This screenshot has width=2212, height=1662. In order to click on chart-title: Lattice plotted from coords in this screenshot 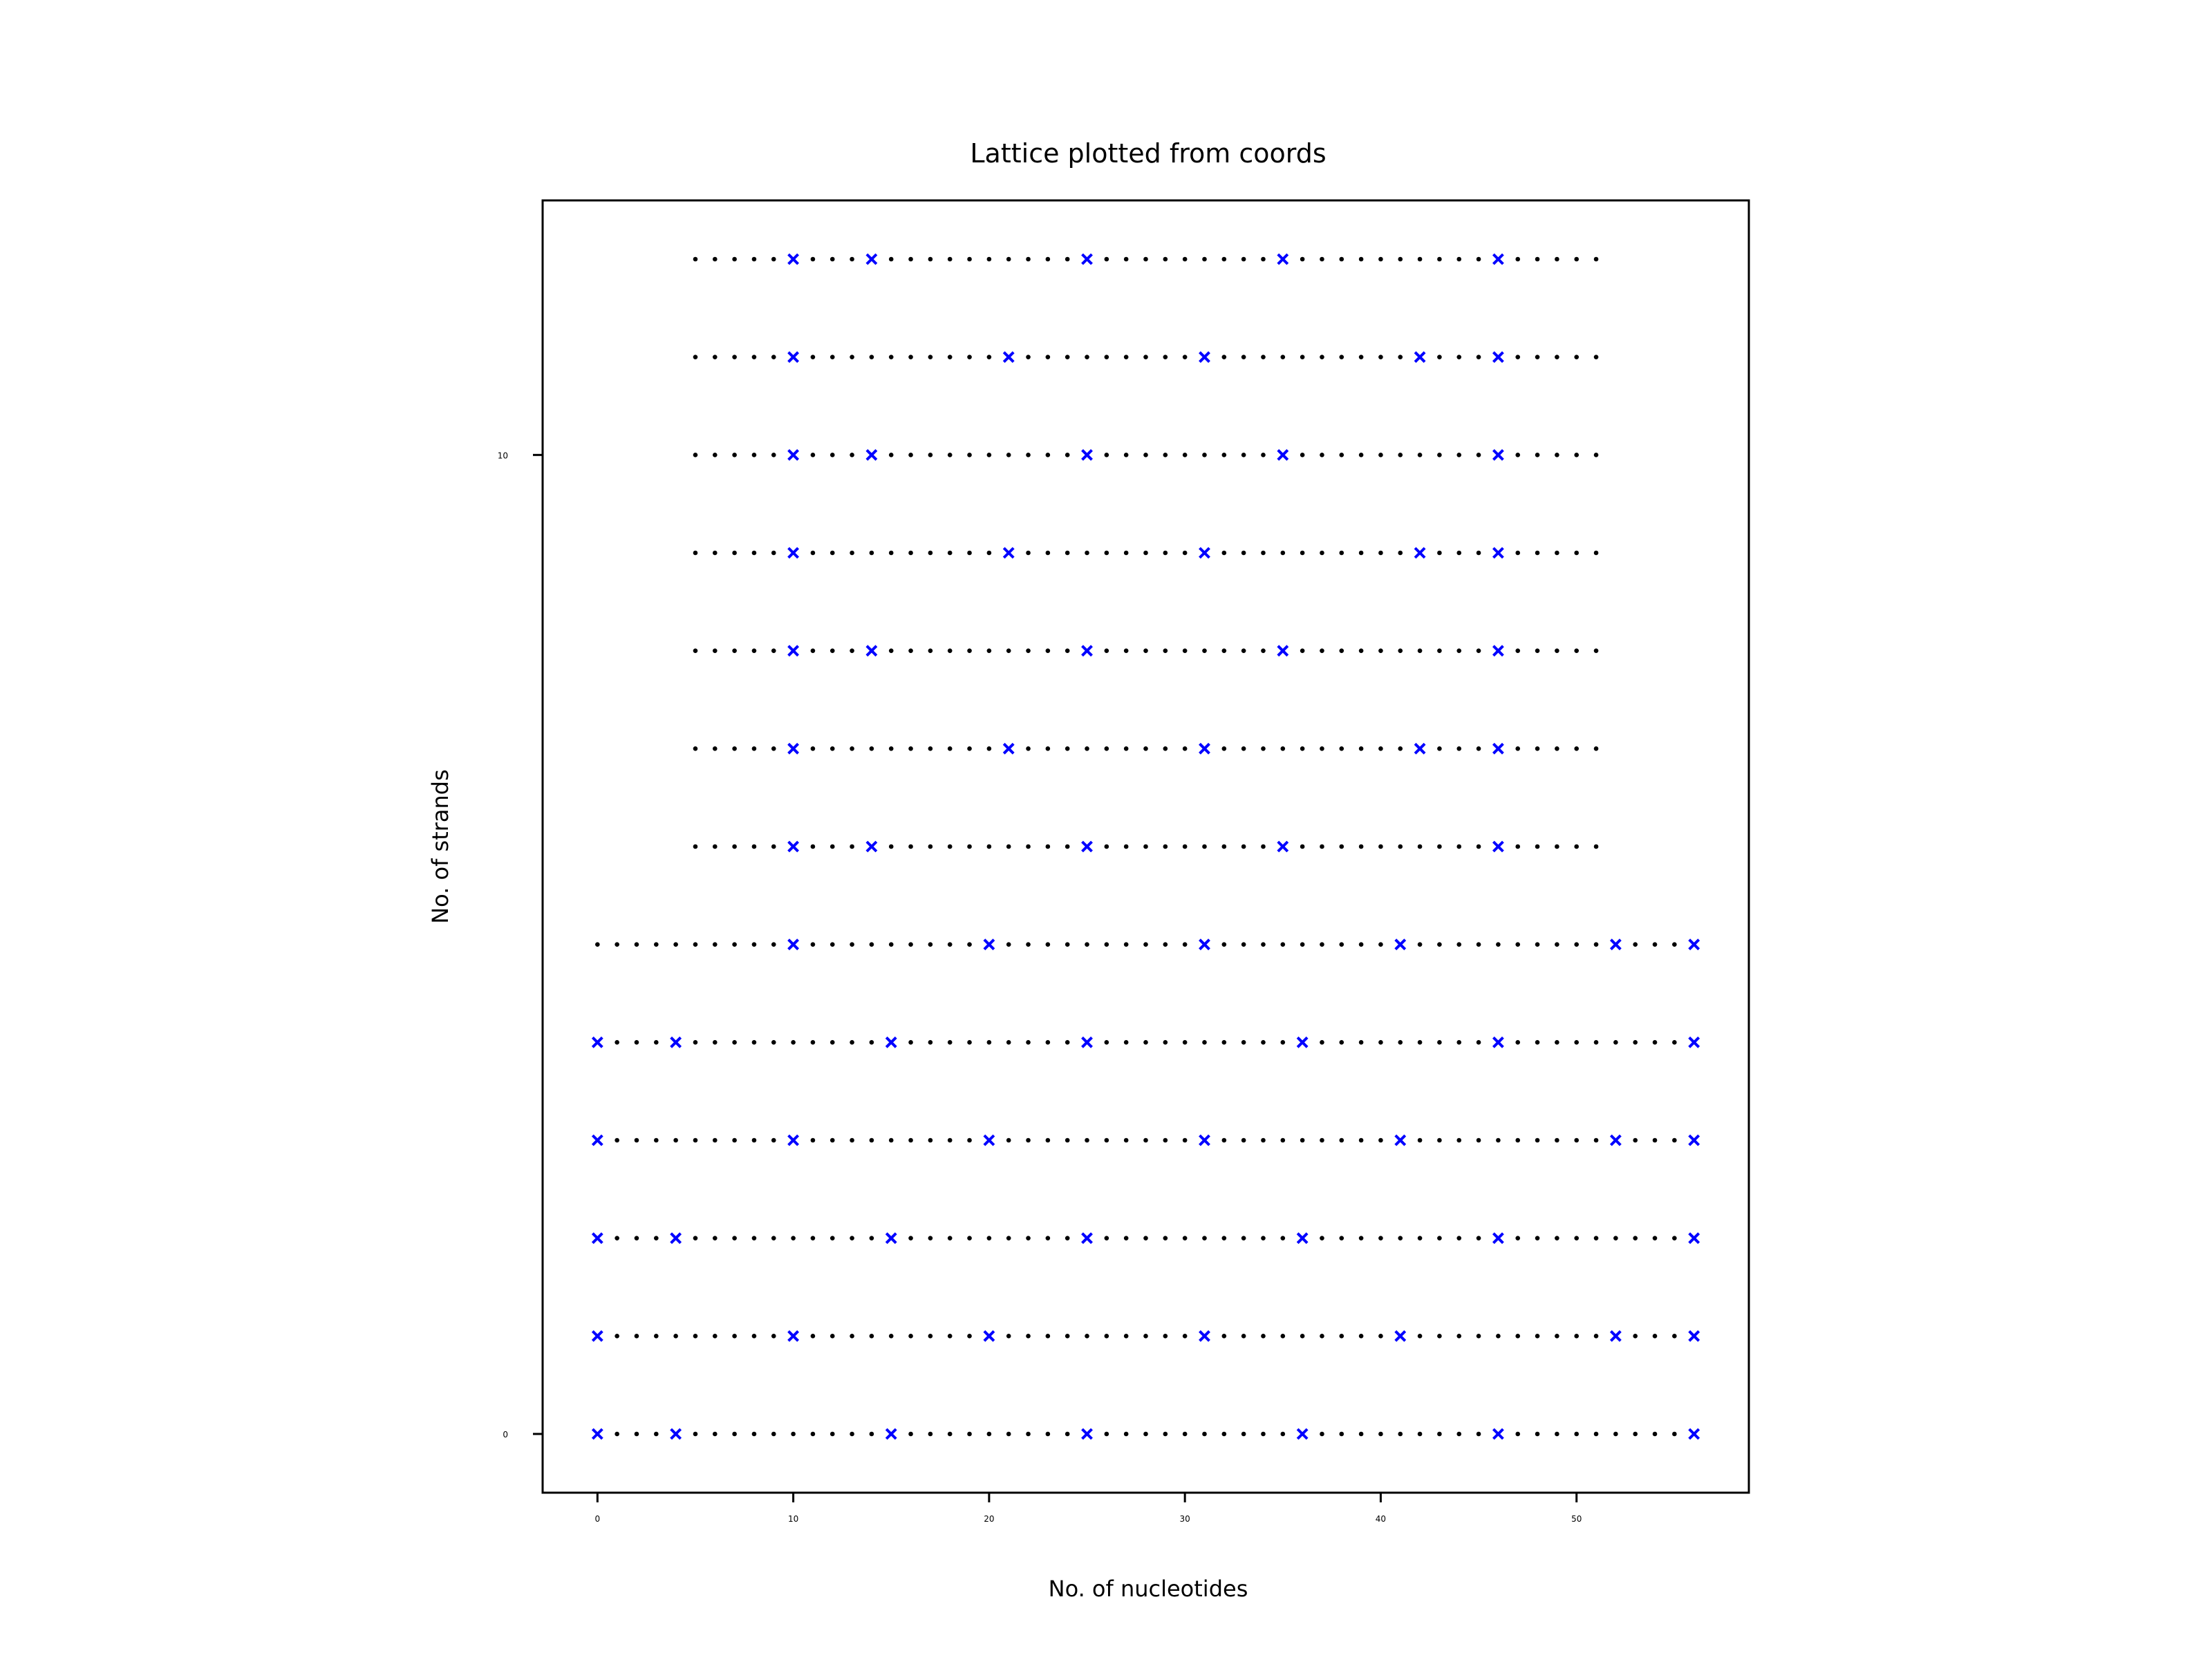, I will do `click(1148, 153)`.